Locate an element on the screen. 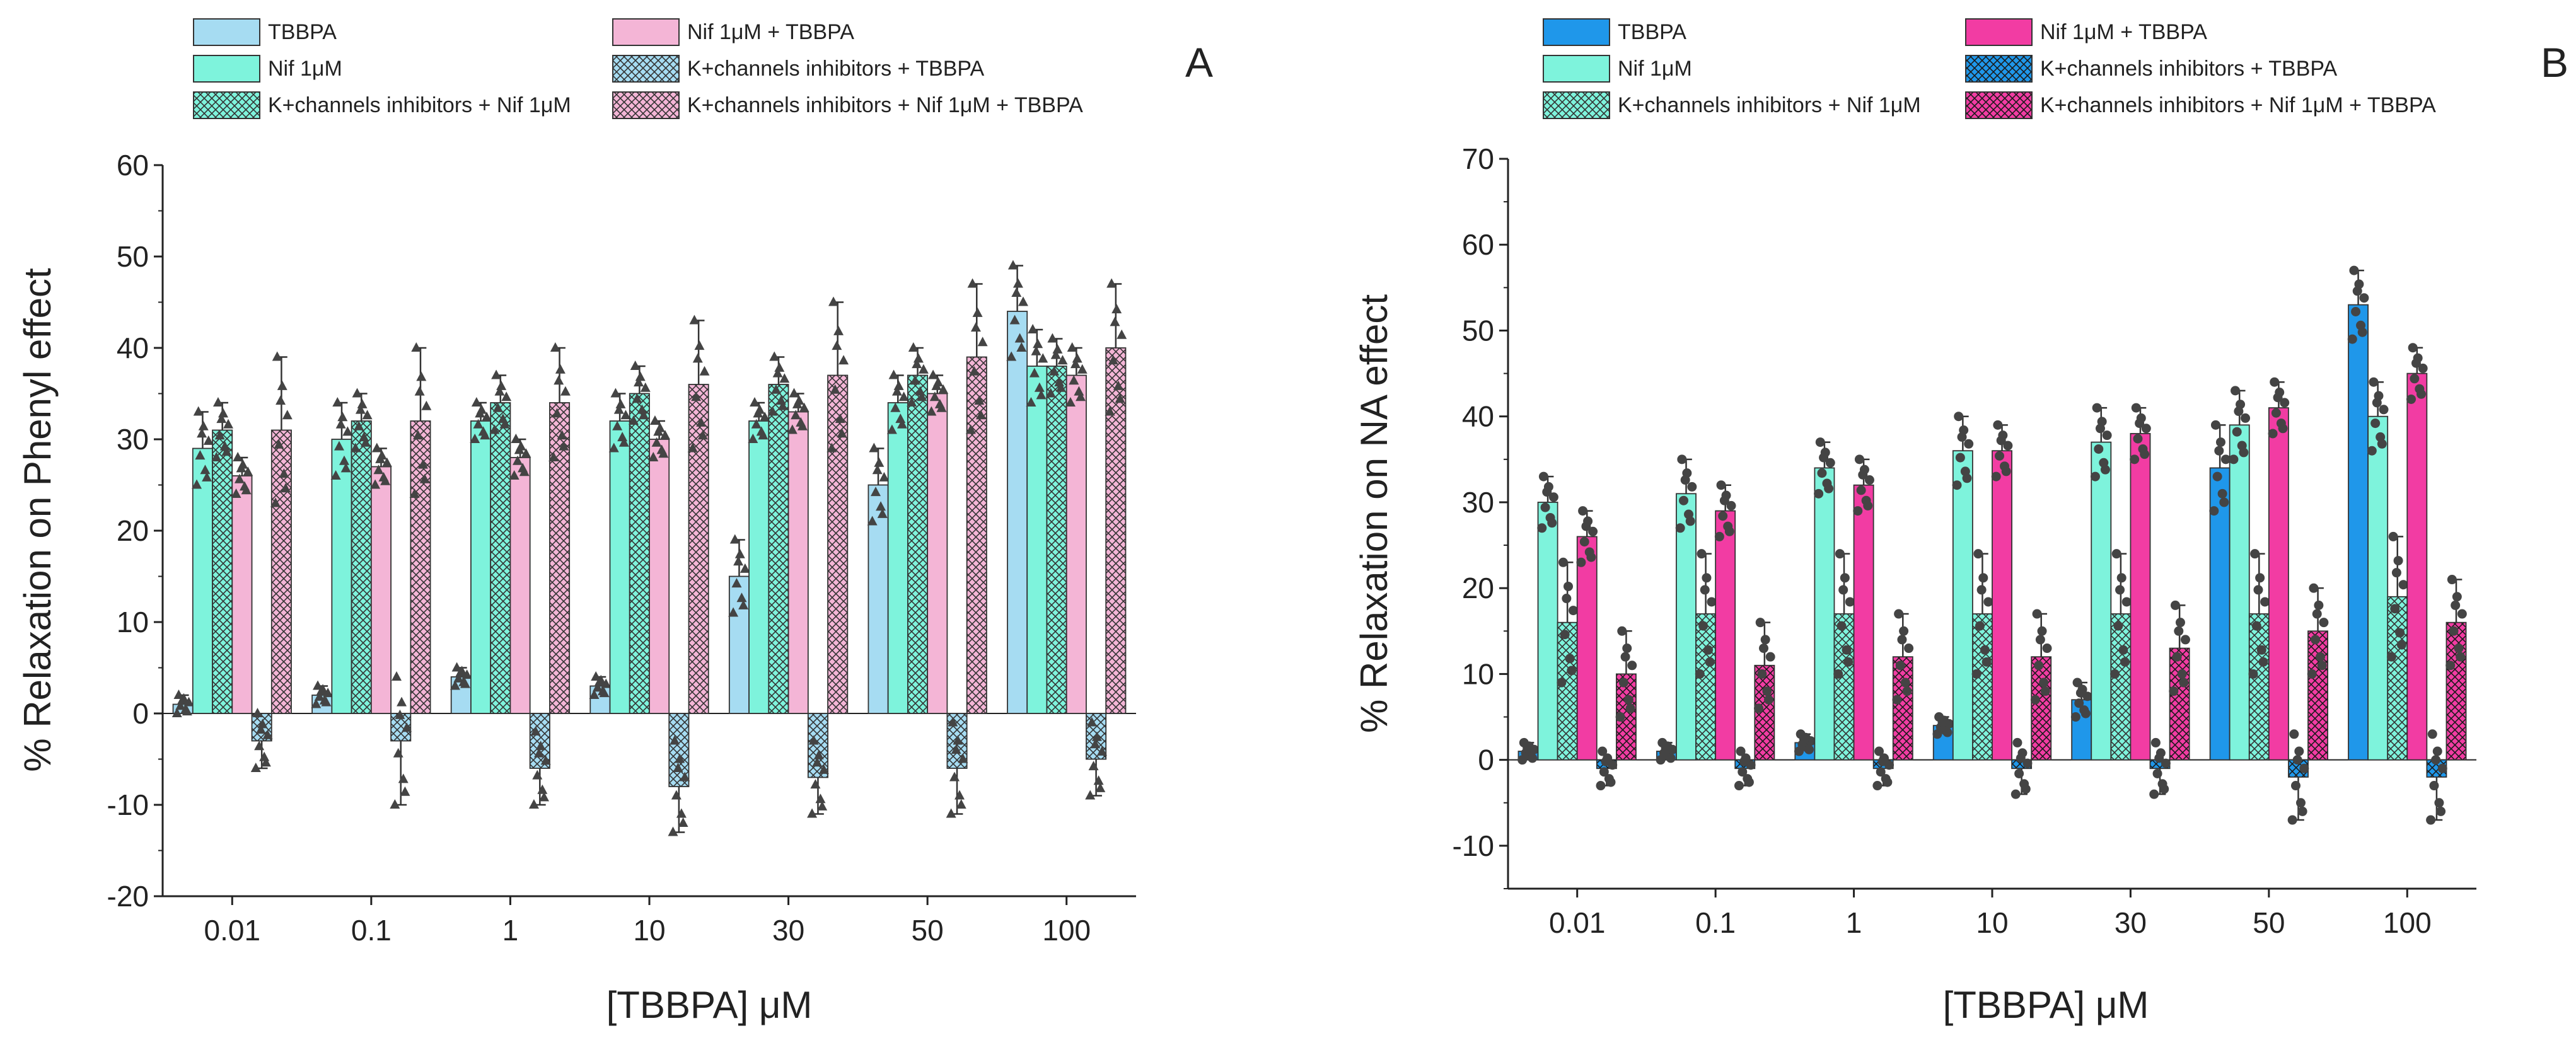 This screenshot has width=2576, height=1050. panel-a-y-axis-label: % Relaxation on Phenyl effect is located at coordinates (37, 520).